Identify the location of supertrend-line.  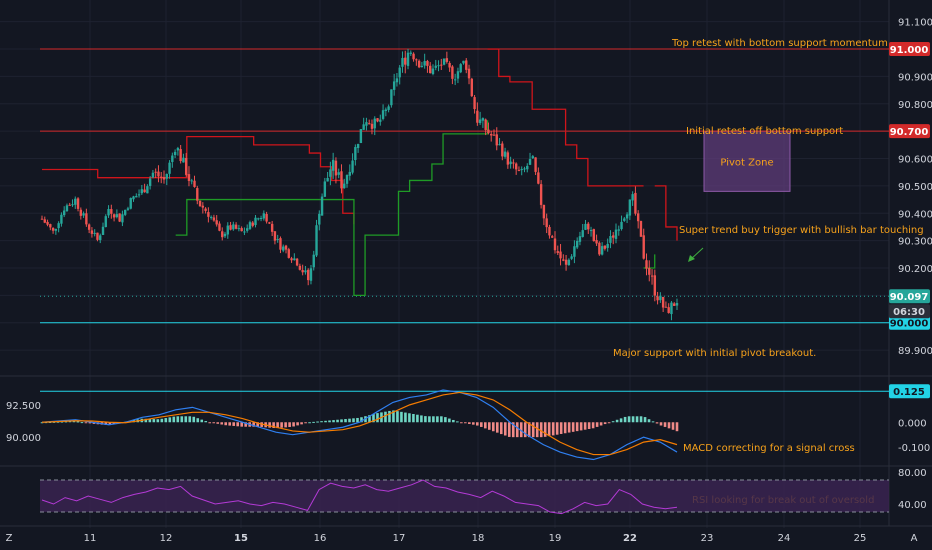
(666, 213).